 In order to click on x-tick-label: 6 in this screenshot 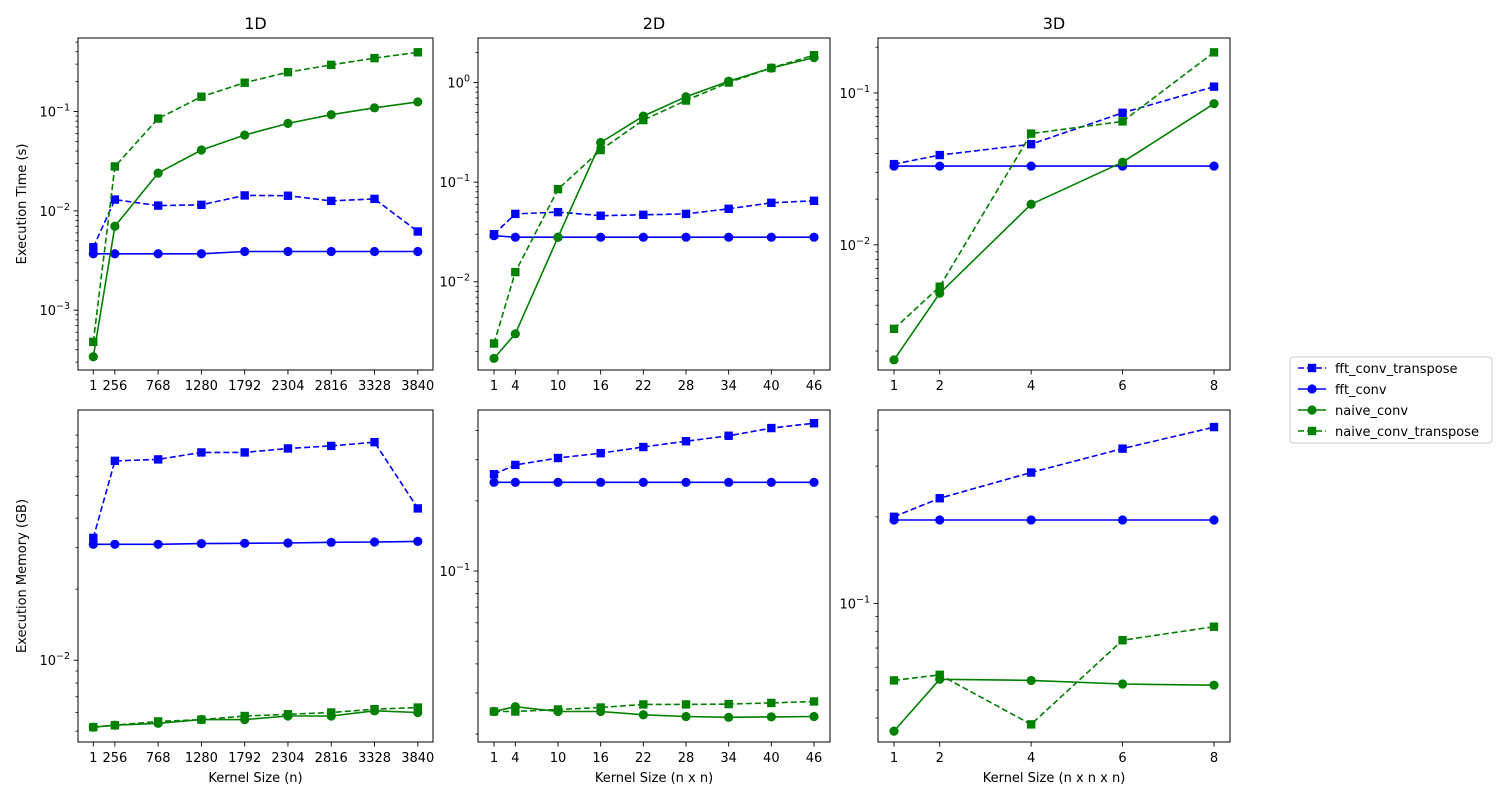, I will do `click(1122, 758)`.